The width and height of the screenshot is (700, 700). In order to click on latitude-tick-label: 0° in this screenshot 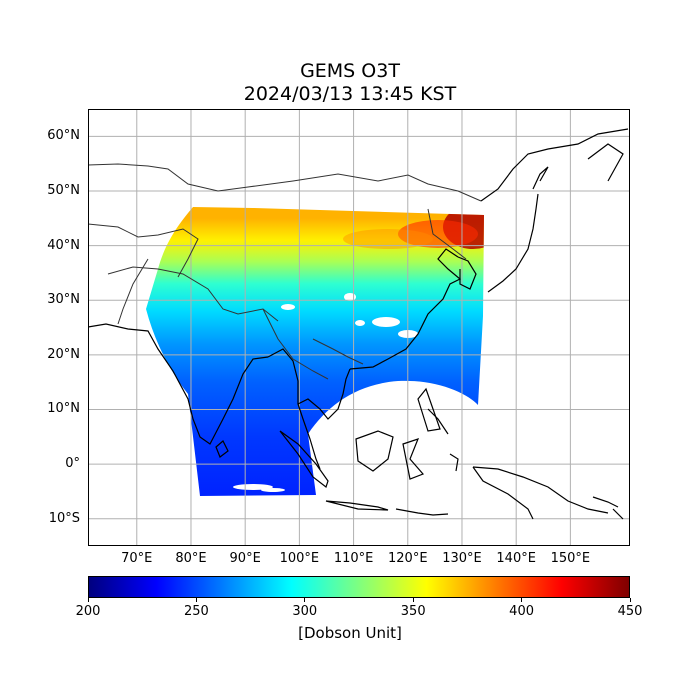, I will do `click(72, 464)`.